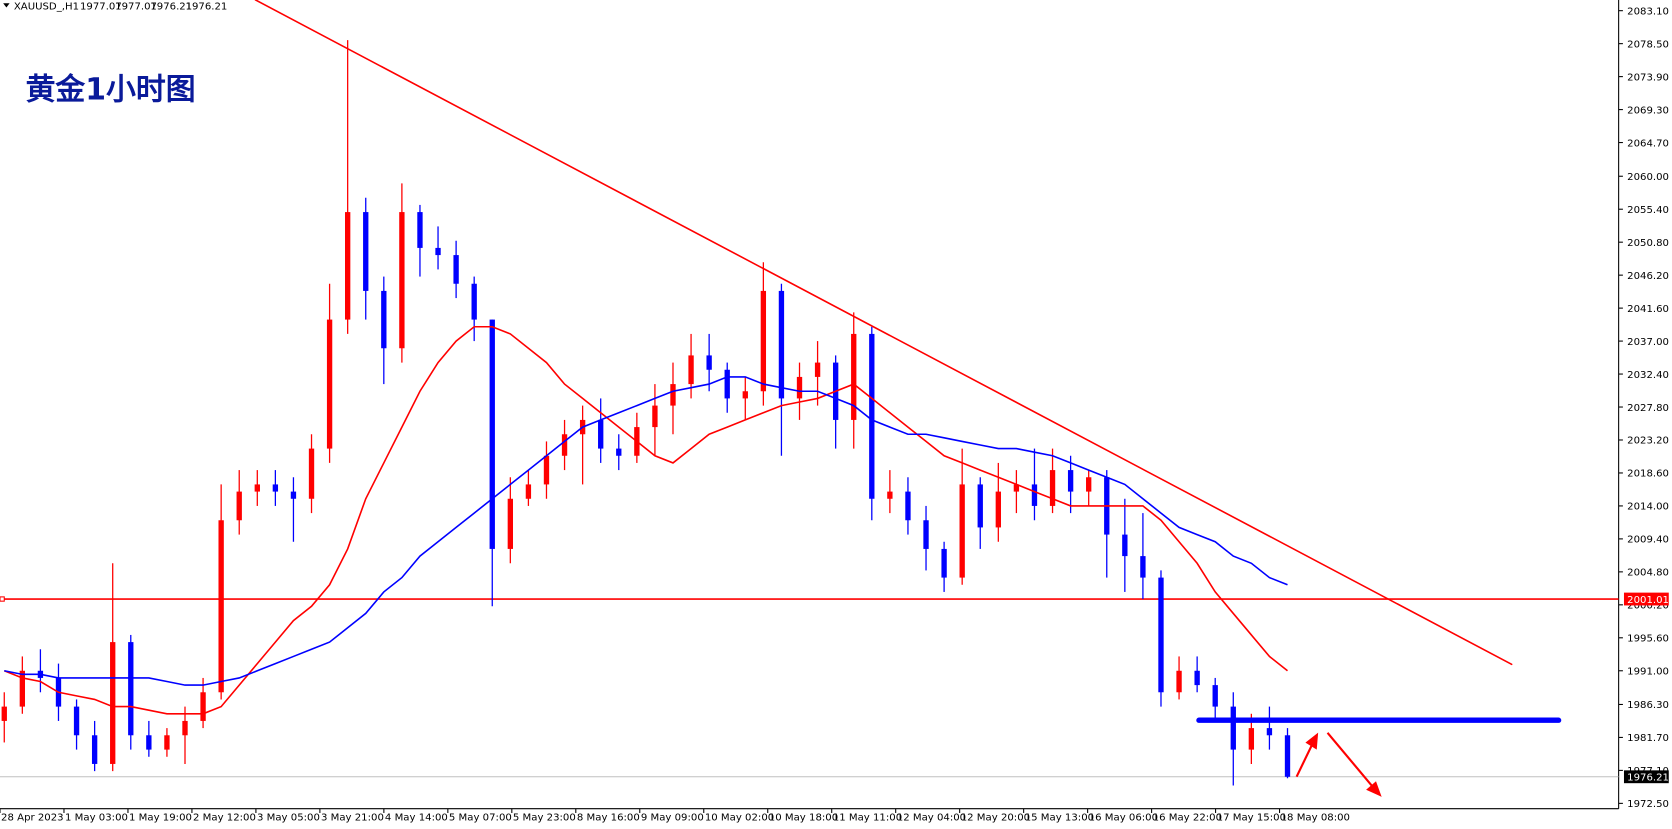 Image resolution: width=1672 pixels, height=829 pixels. Describe the element at coordinates (1648, 342) in the screenshot. I see `y-tick-label: 2037.00` at that location.